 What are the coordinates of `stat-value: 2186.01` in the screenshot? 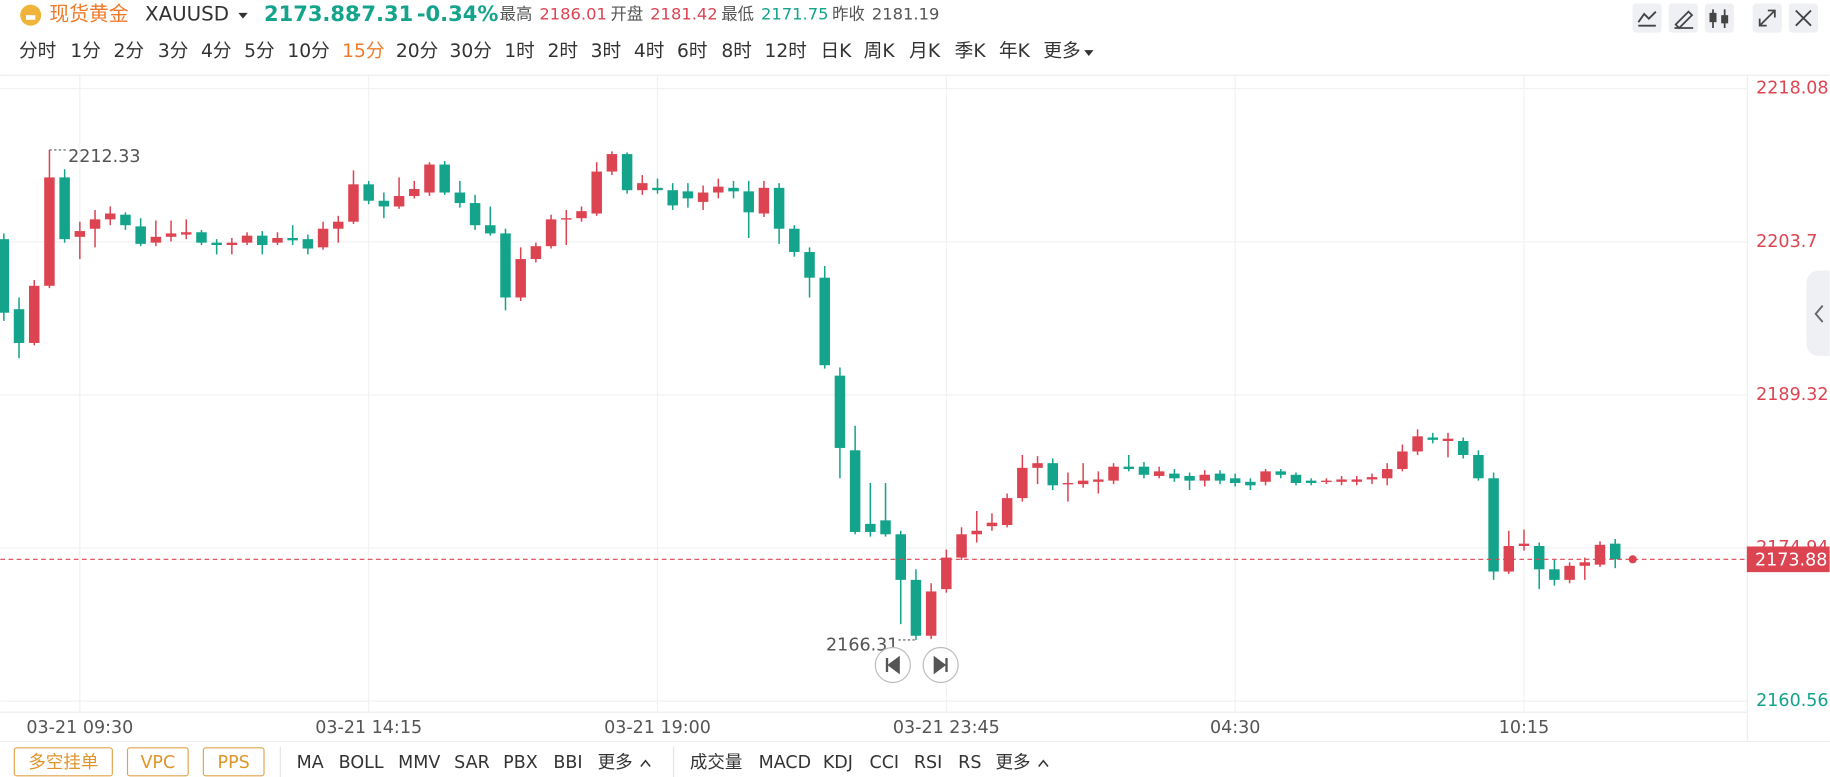 It's located at (573, 14).